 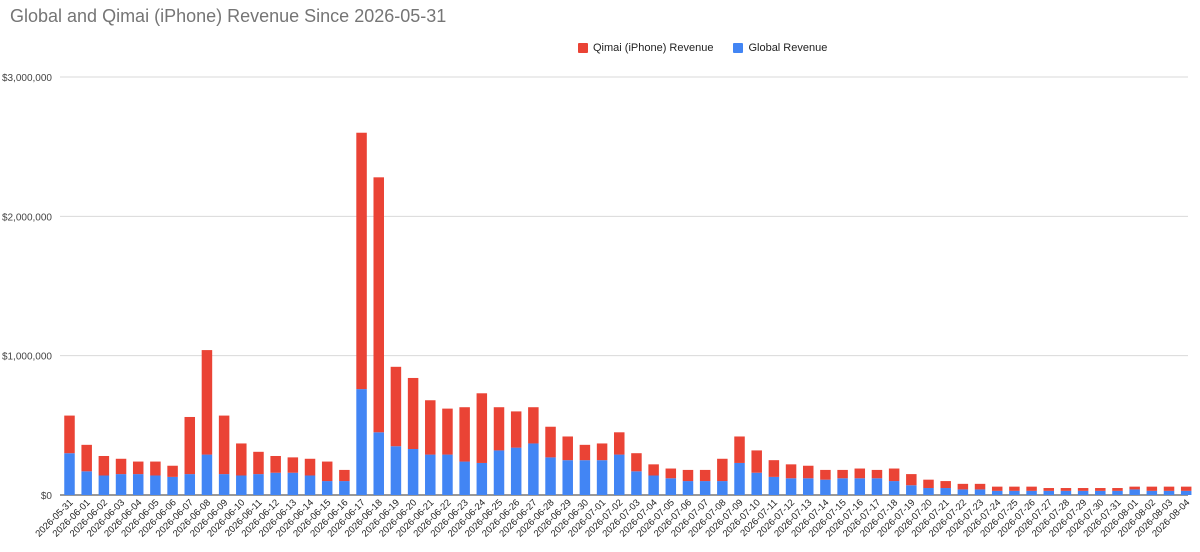 I want to click on y-tick-label: $3,000,000, so click(x=27, y=78).